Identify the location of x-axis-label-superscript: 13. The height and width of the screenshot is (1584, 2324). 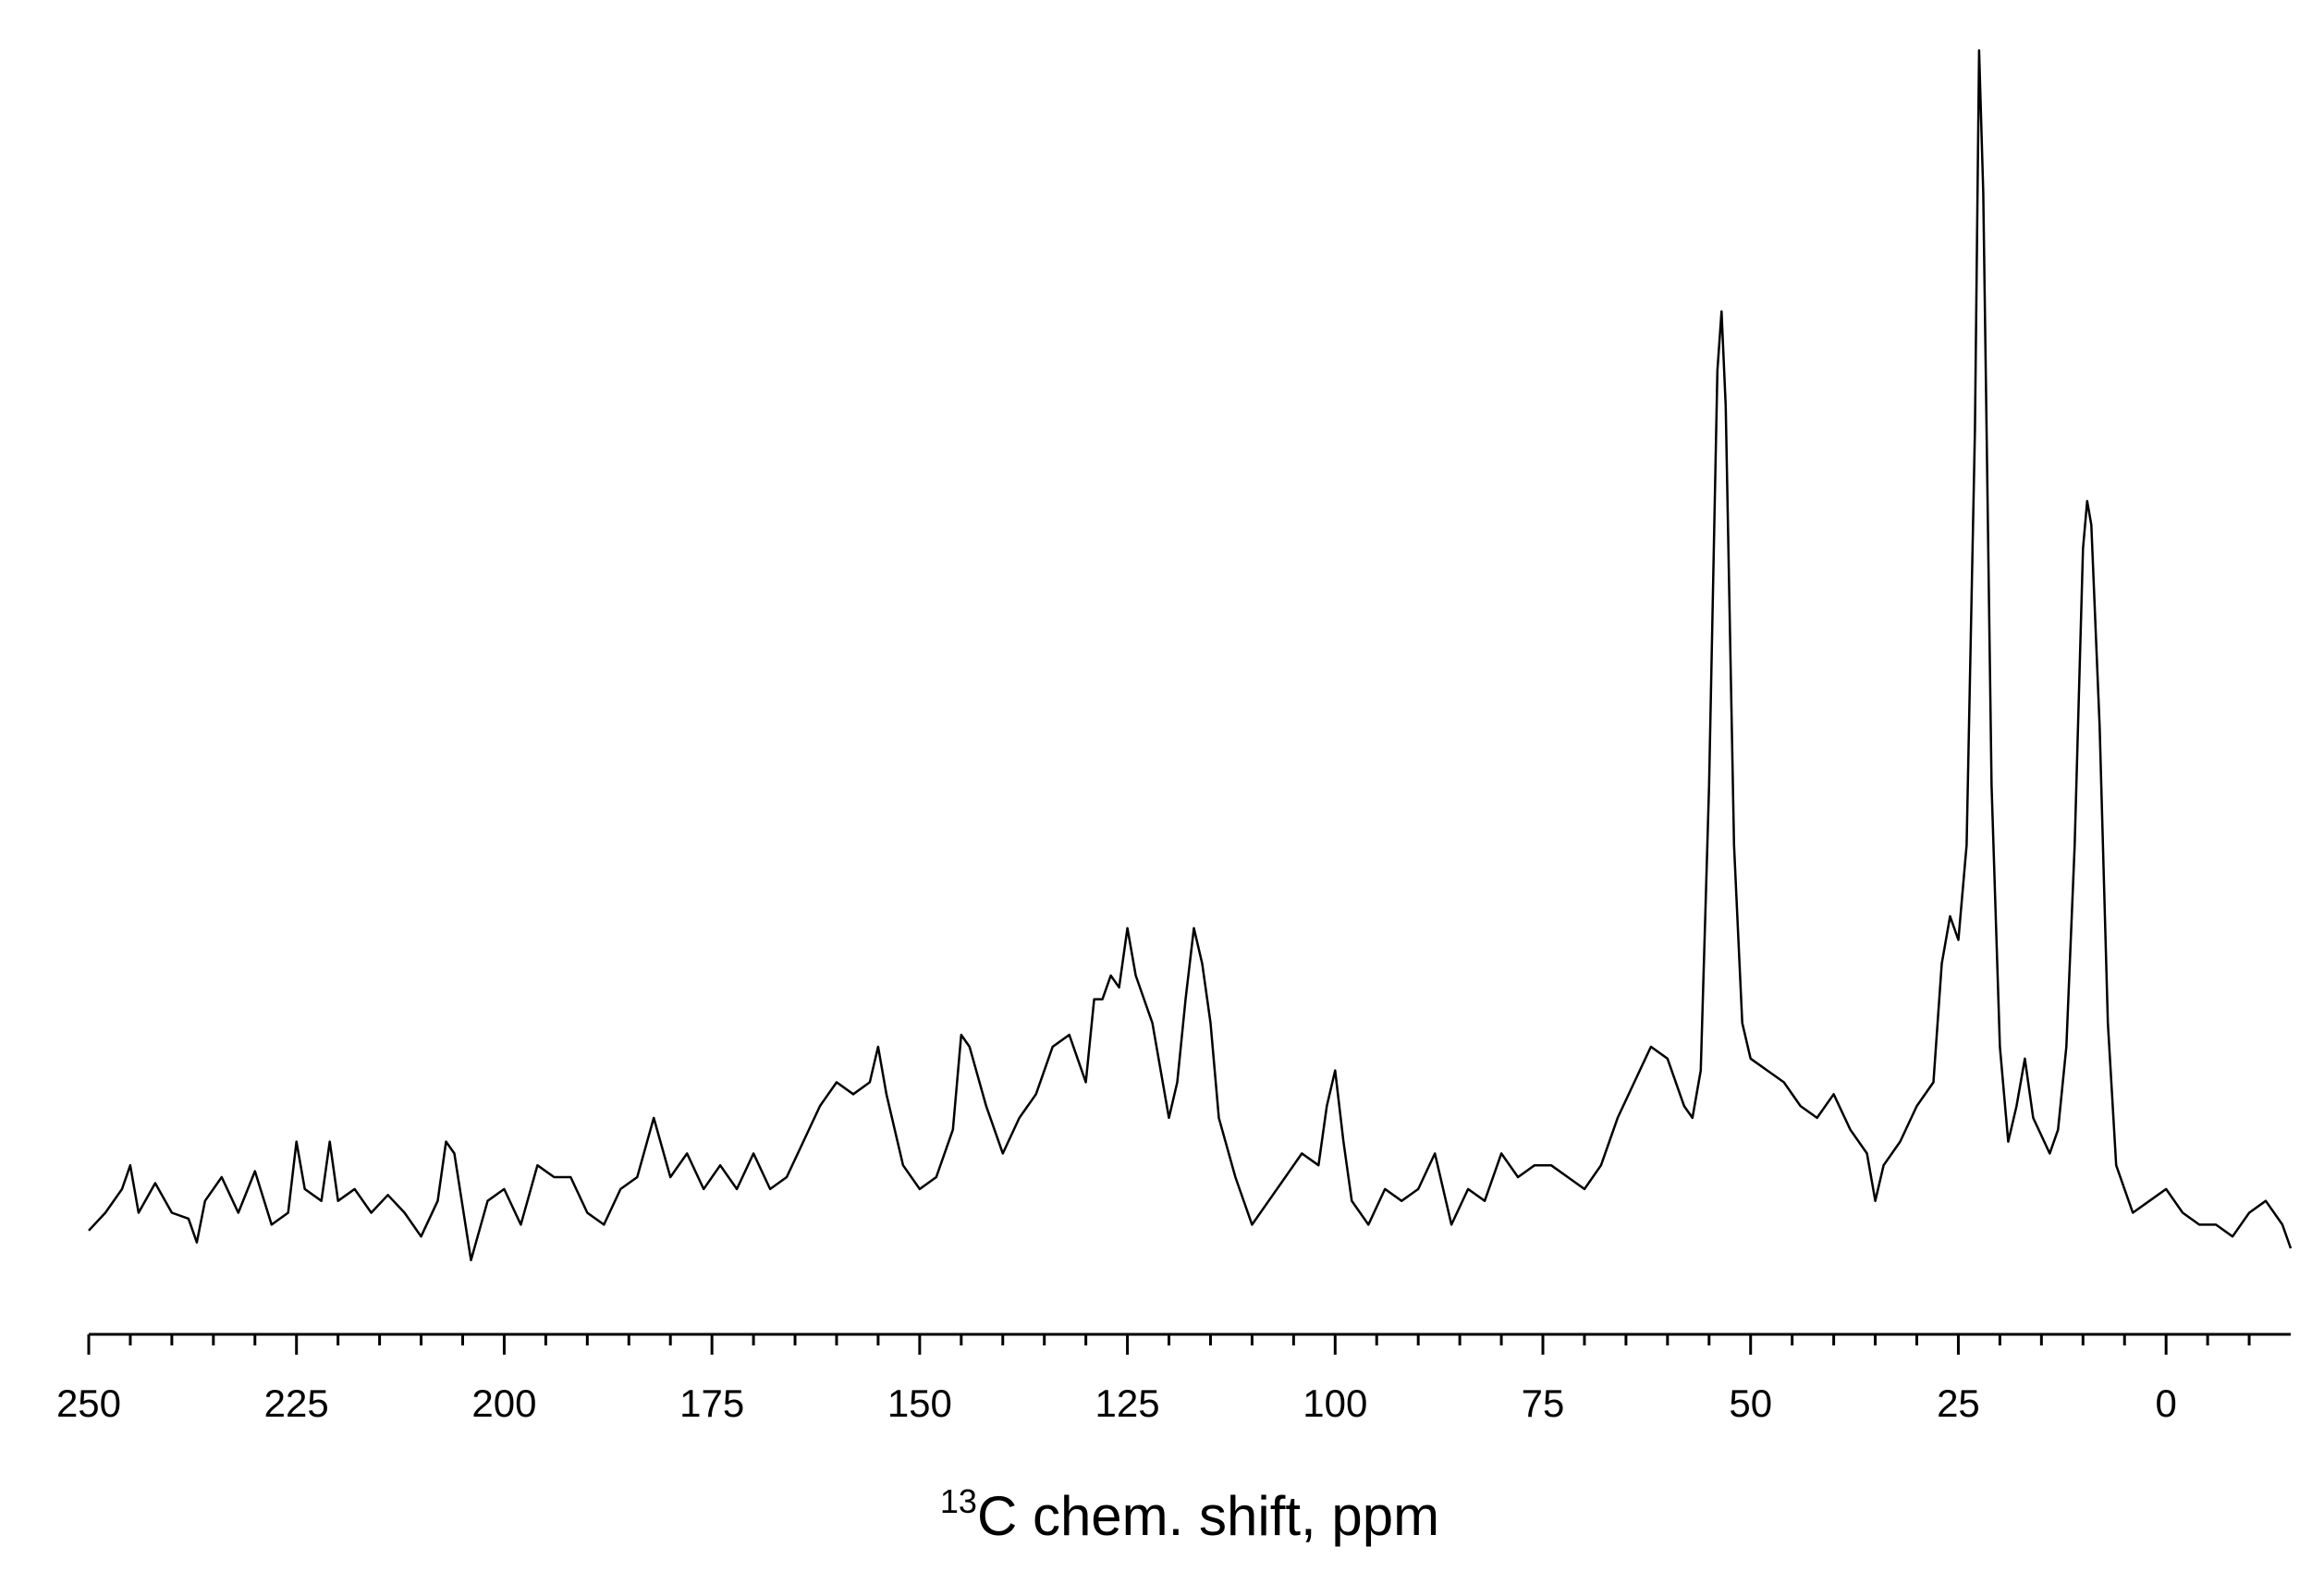
(958, 1501).